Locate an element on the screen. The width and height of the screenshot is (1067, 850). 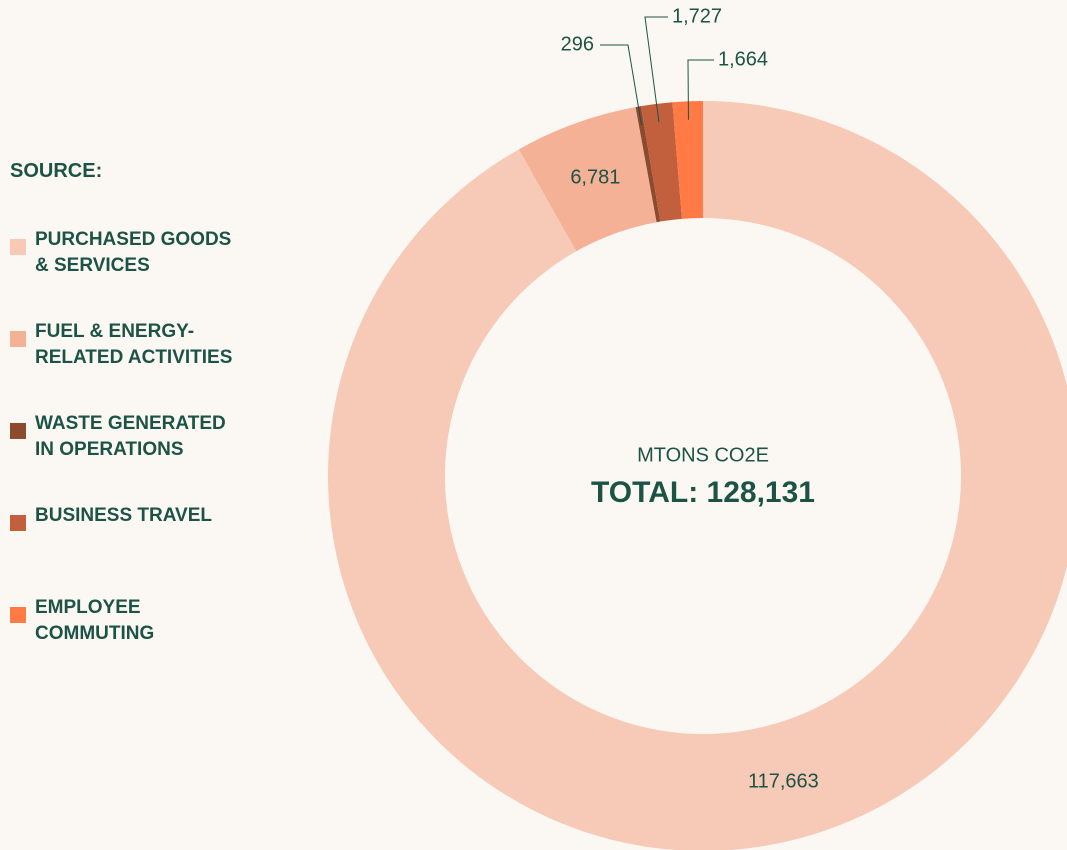
legend-item: EMPLOYEE COMMUTING is located at coordinates (82, 641).